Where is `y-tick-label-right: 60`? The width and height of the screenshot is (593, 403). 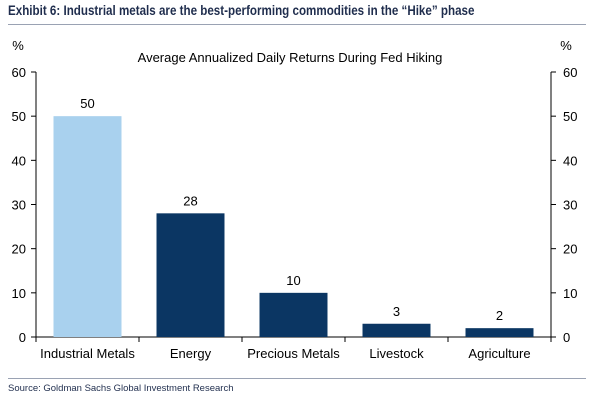
y-tick-label-right: 60 is located at coordinates (570, 72).